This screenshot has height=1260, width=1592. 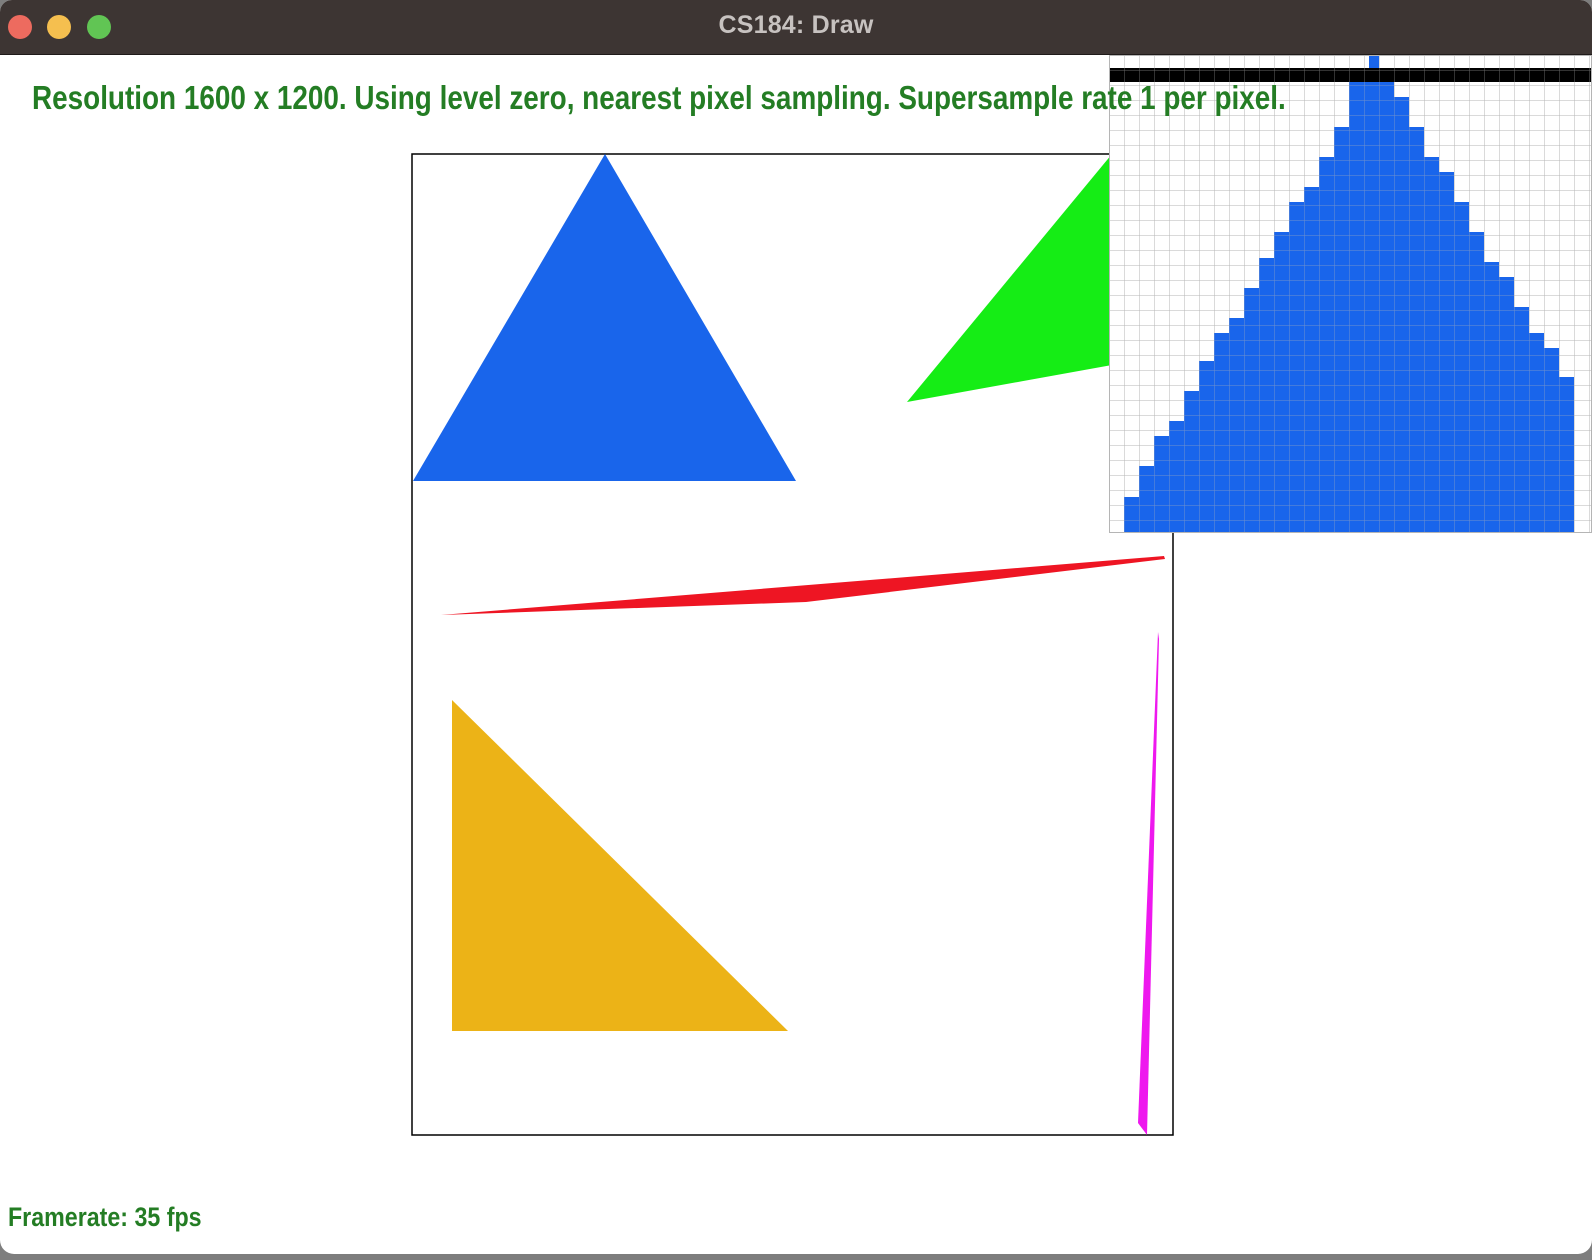 I want to click on inspector-grid-overlay, so click(x=1350, y=294).